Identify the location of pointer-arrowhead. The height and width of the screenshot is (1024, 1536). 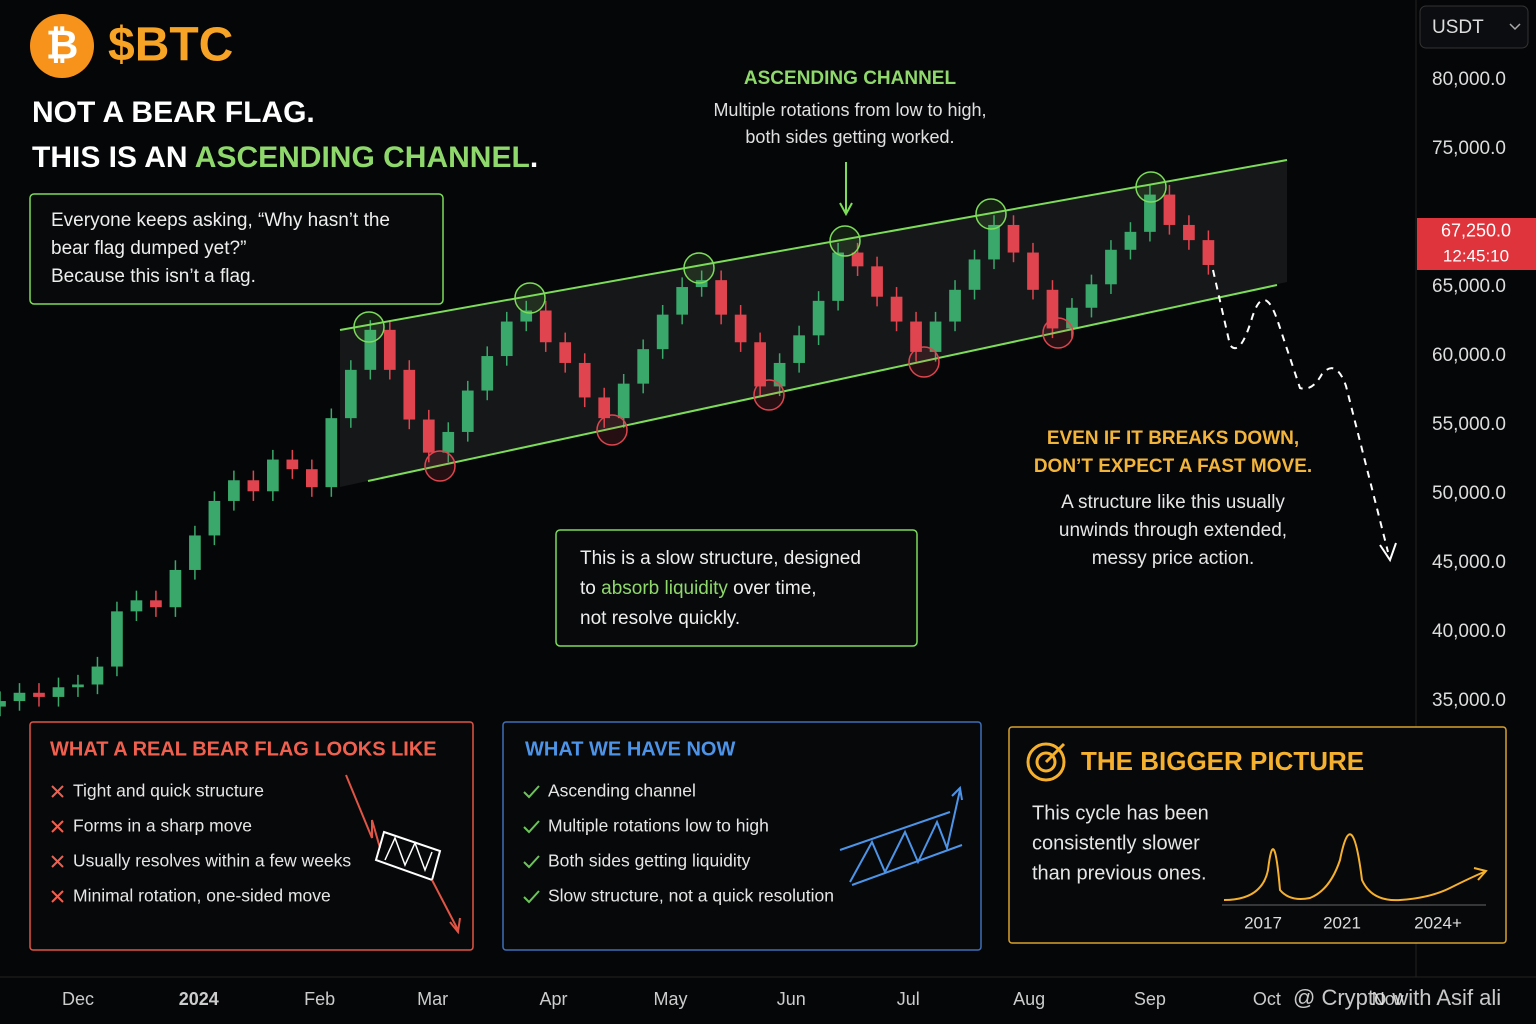
(846, 209).